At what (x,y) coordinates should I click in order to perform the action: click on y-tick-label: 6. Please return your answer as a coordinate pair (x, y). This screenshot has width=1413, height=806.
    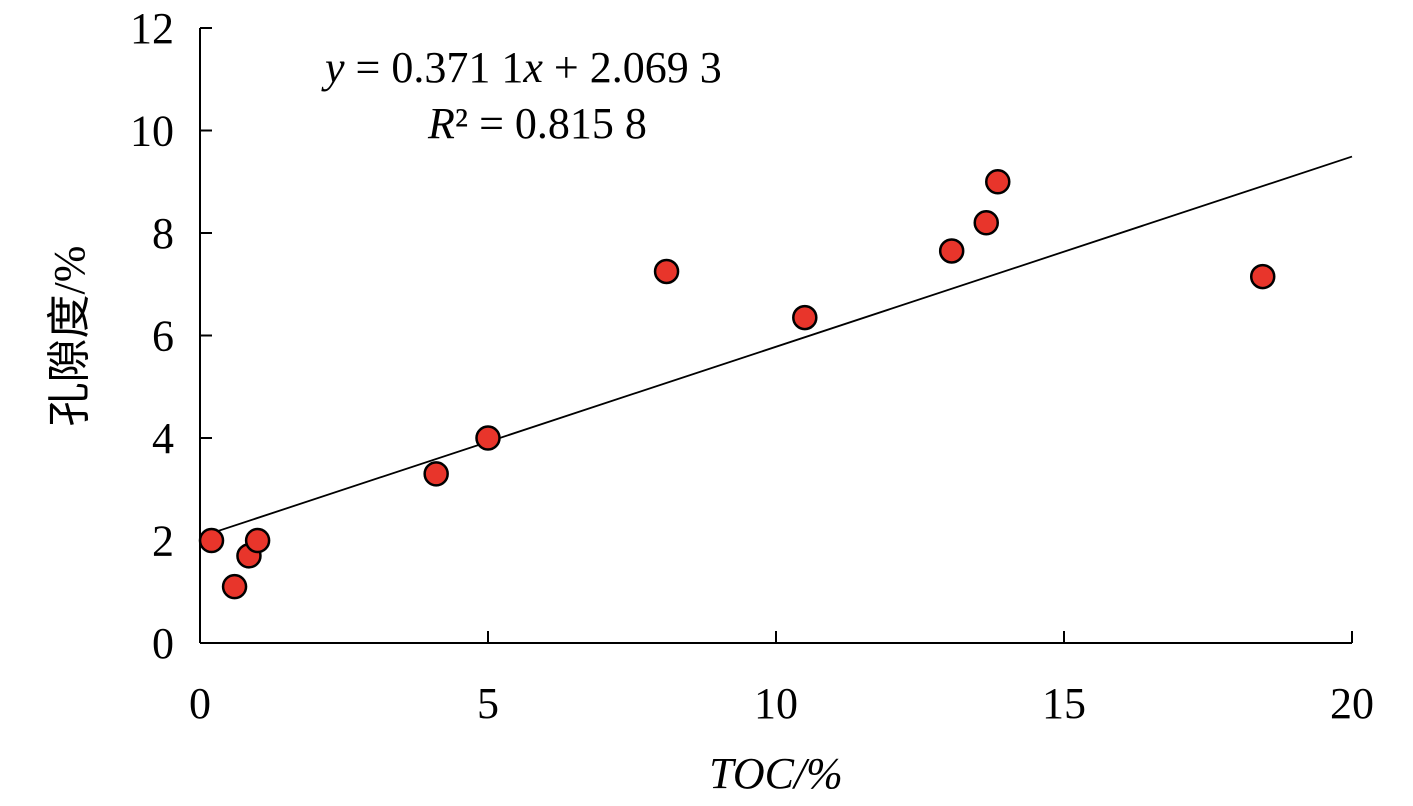
    Looking at the image, I should click on (163, 336).